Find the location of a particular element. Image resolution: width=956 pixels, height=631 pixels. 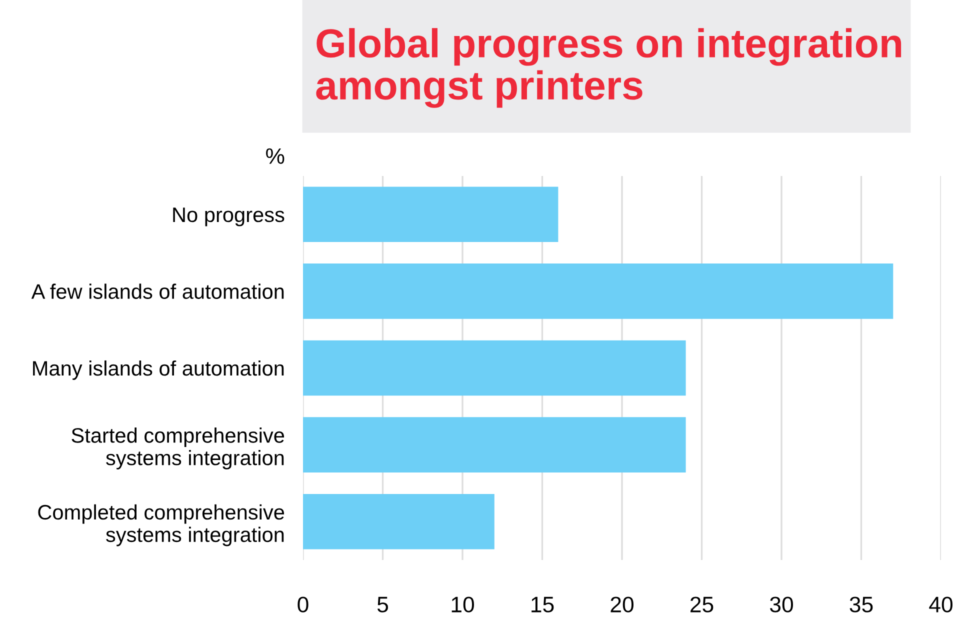

y-tick-label: Many islands of automation is located at coordinates (158, 370).